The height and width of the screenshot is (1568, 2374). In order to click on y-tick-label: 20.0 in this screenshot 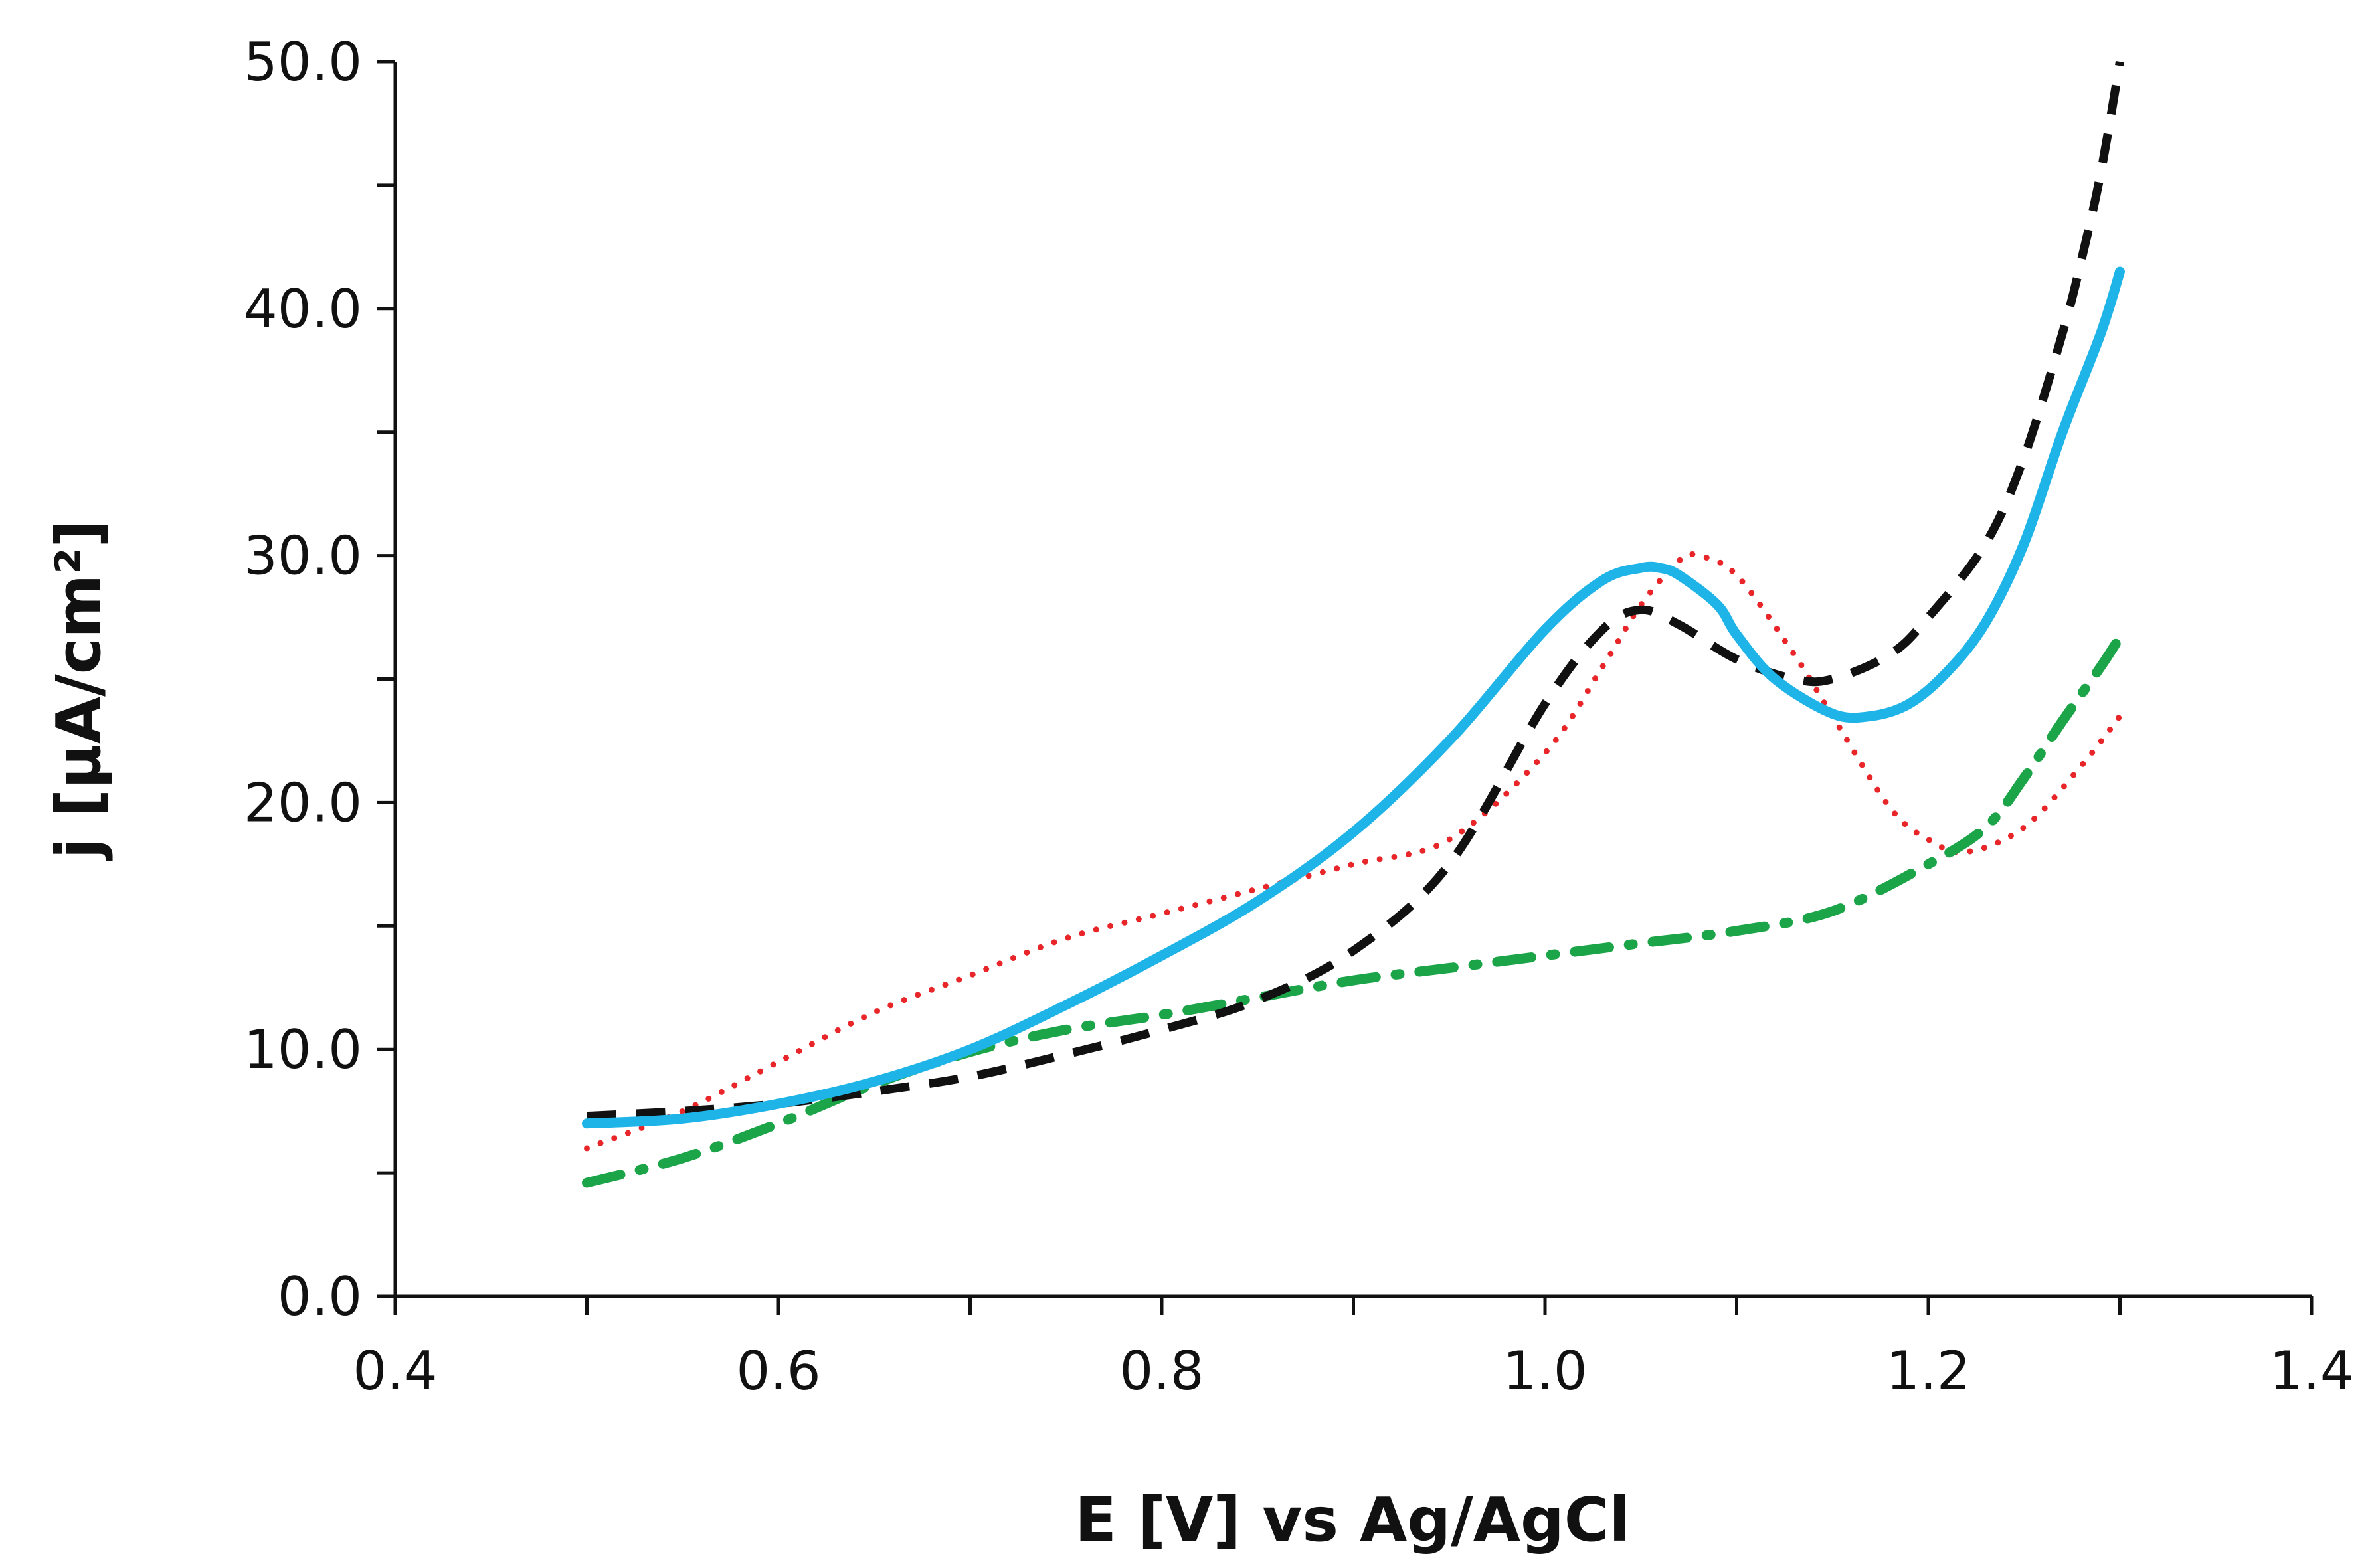, I will do `click(303, 802)`.